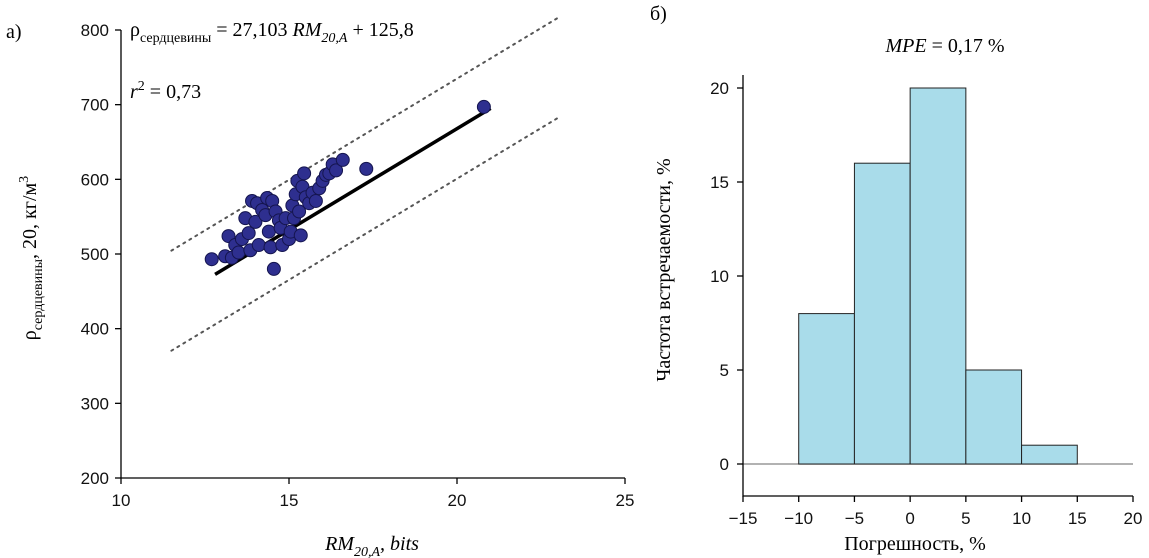 The width and height of the screenshot is (1149, 558). I want to click on histogram-y-label: Частота встречаемости, %, so click(664, 269).